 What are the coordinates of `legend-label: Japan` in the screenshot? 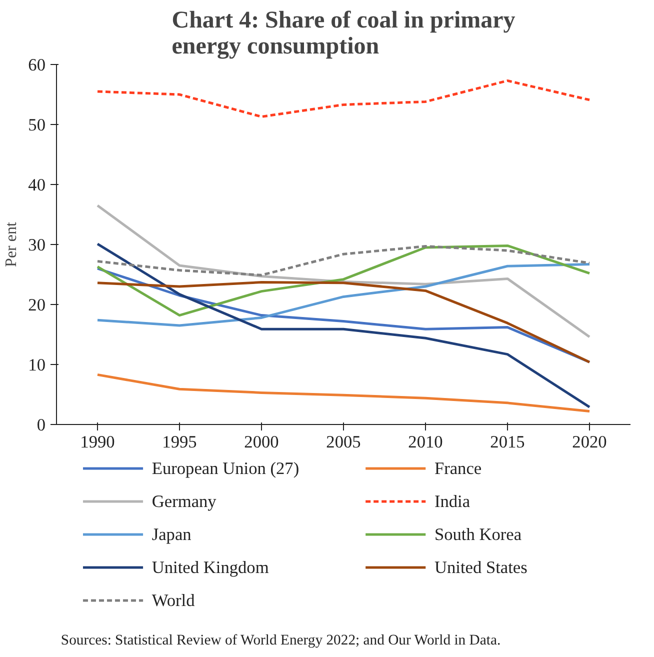 It's located at (172, 534).